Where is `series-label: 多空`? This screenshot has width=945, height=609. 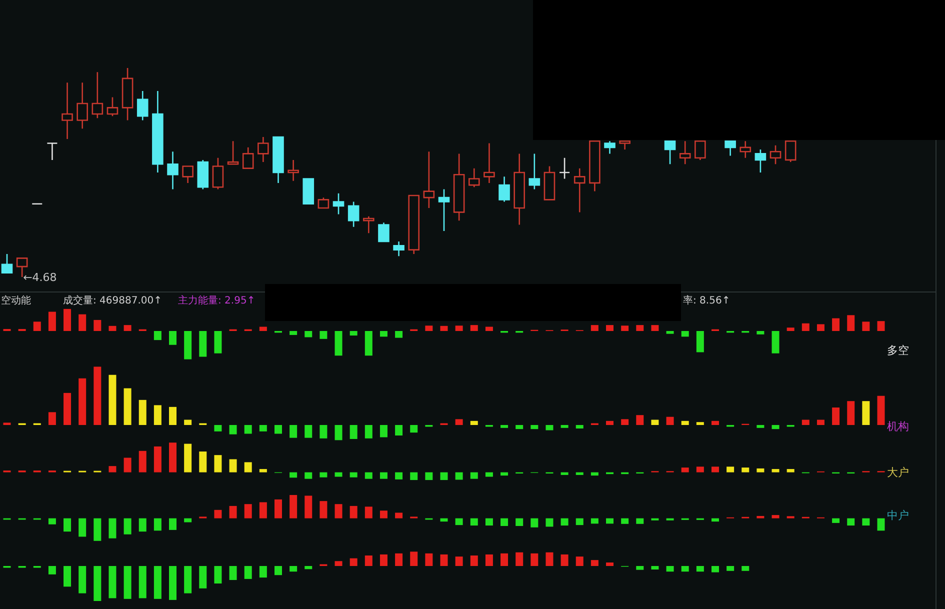 series-label: 多空 is located at coordinates (898, 350).